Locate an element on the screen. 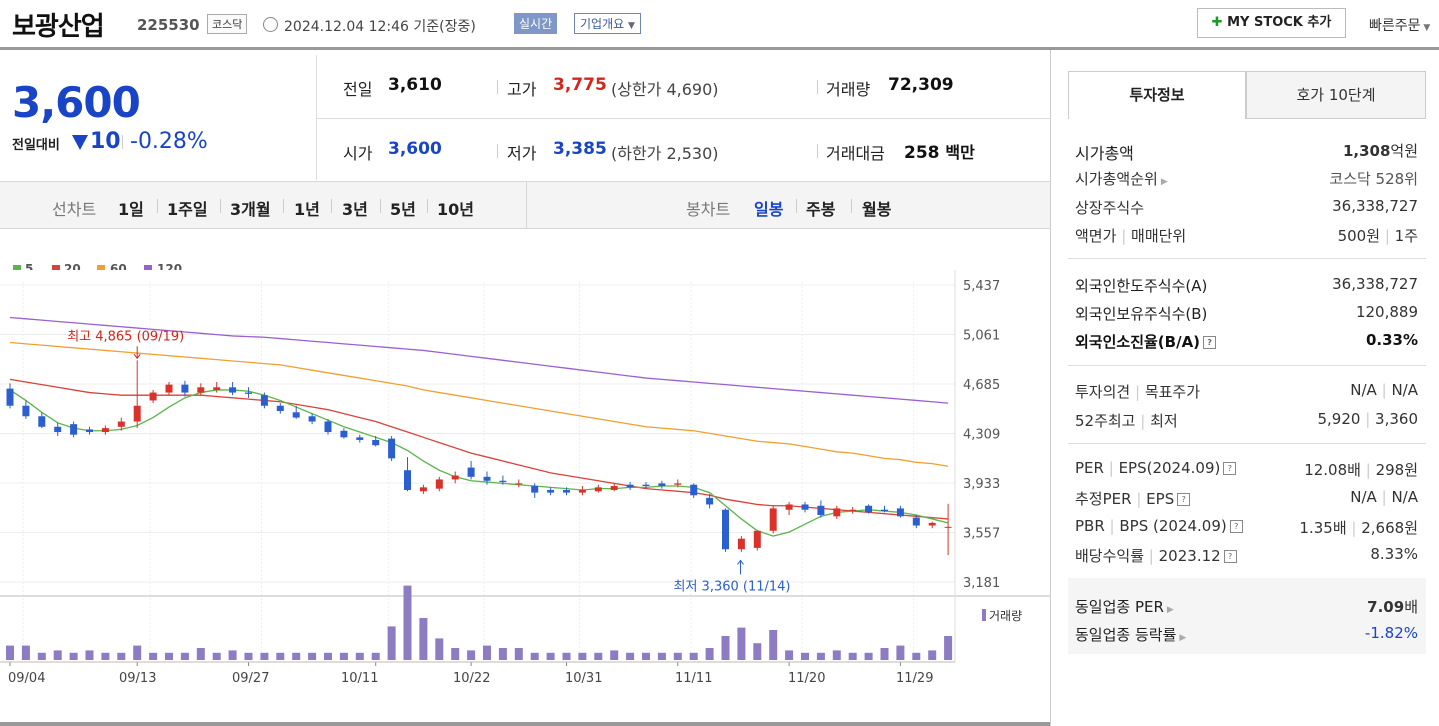 The height and width of the screenshot is (726, 1439). candle-monthly: 월봉 is located at coordinates (877, 209).